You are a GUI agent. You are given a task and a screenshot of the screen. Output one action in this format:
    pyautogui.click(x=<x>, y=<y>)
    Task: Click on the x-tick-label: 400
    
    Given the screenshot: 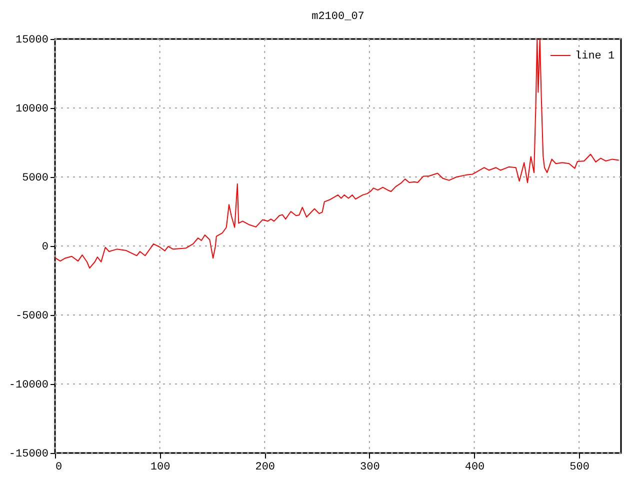 What is the action you would take?
    pyautogui.click(x=474, y=468)
    